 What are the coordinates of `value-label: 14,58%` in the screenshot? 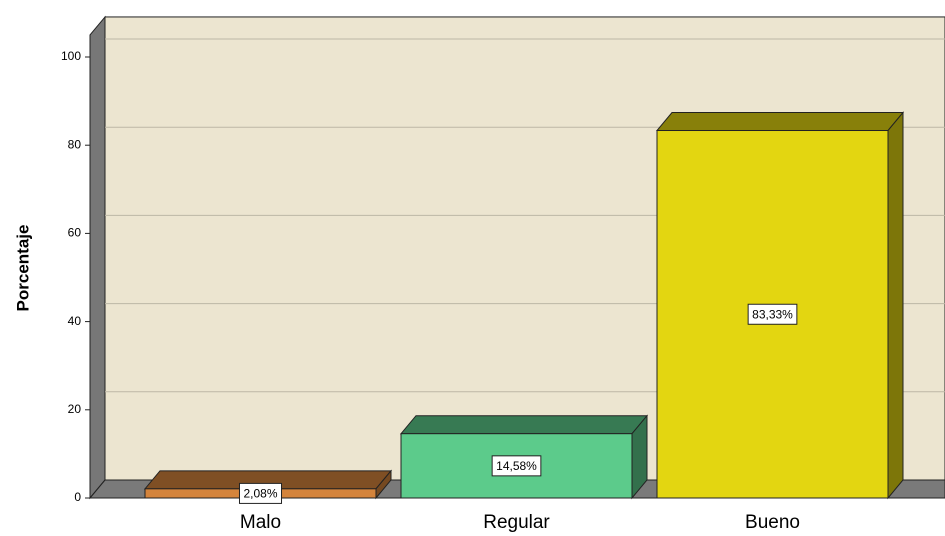 It's located at (516, 466).